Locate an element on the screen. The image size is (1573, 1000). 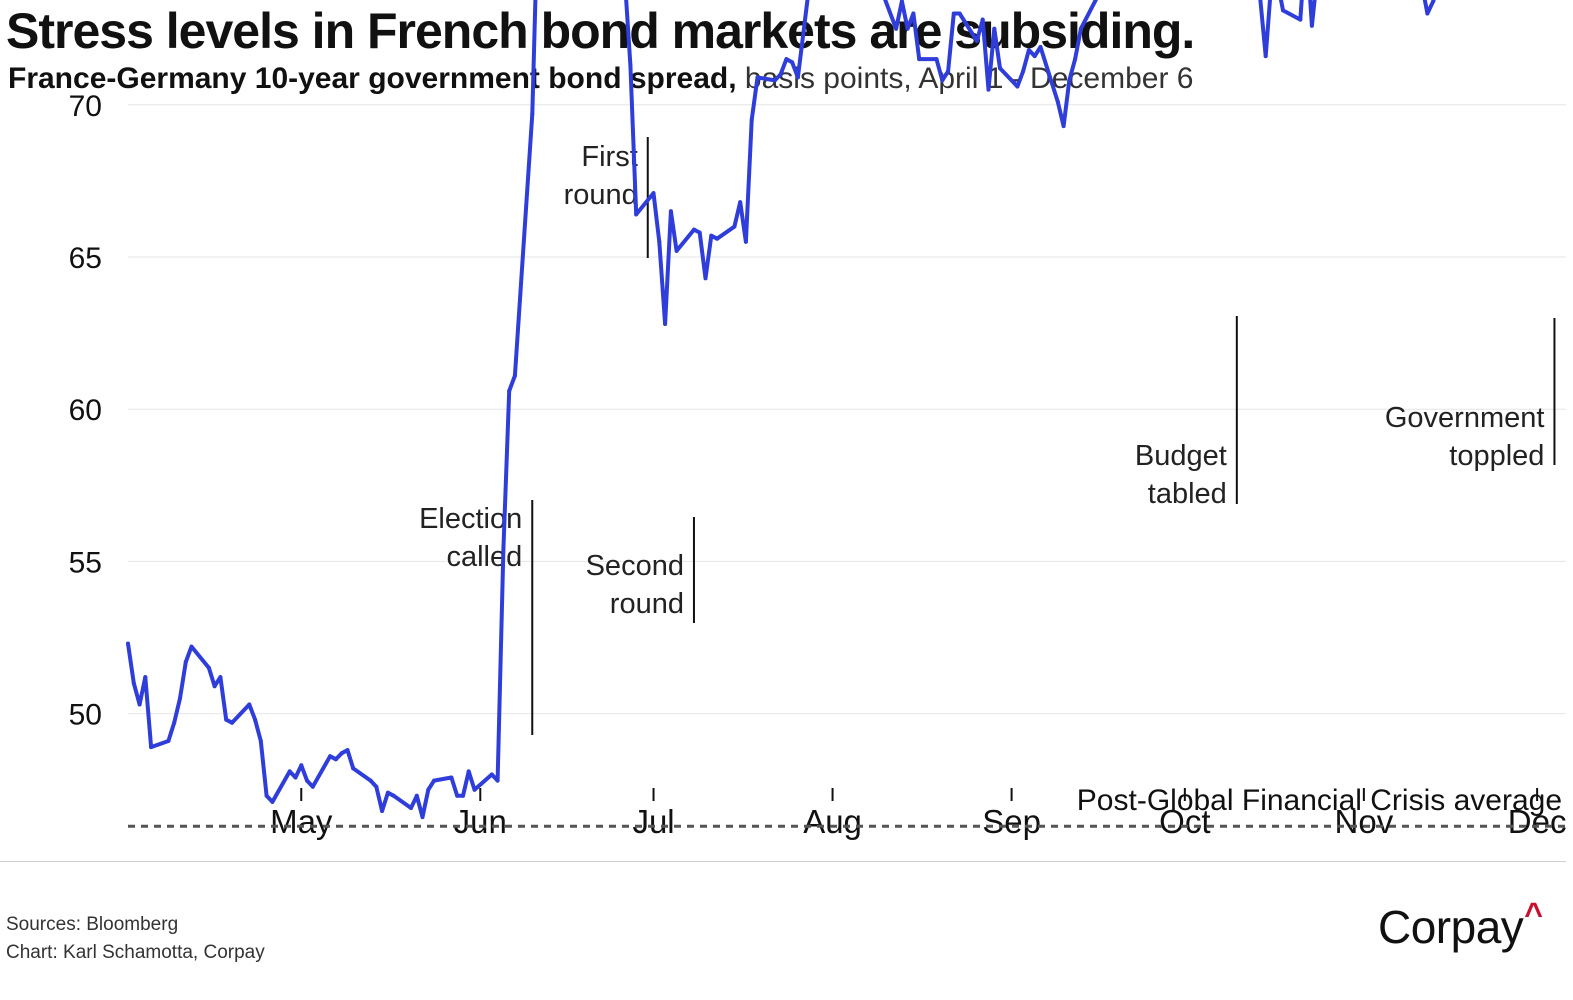
annotation-label: Government is located at coordinates (1465, 418).